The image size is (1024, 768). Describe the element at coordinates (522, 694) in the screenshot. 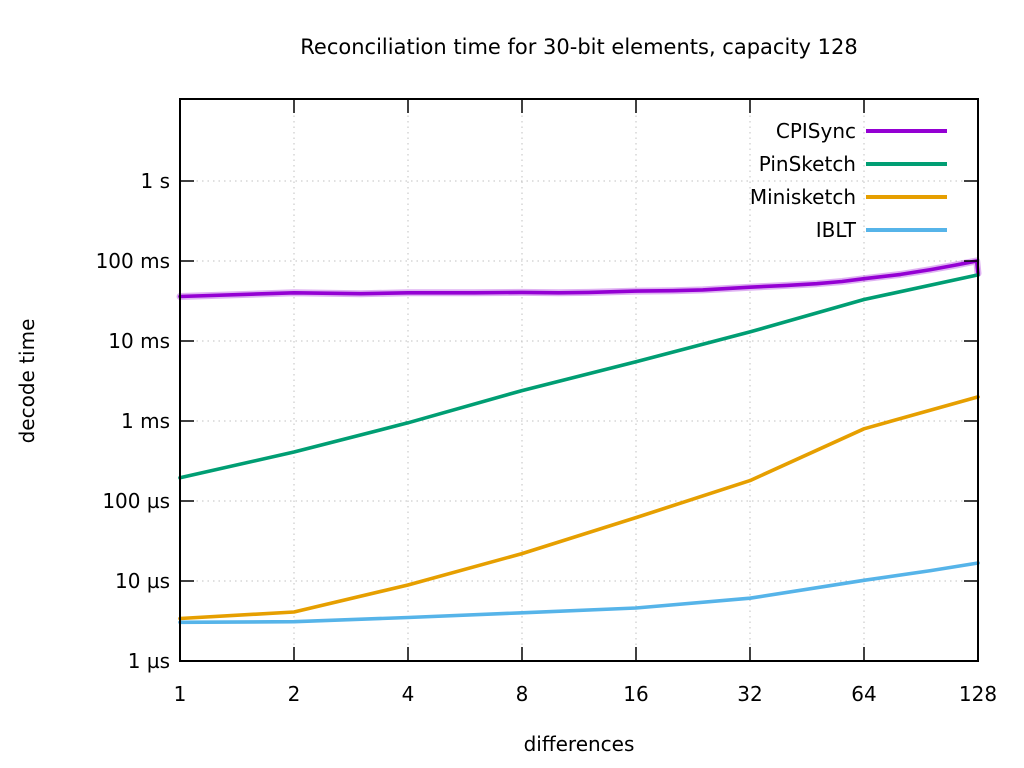

I see `x-tick-label-8: 8` at that location.